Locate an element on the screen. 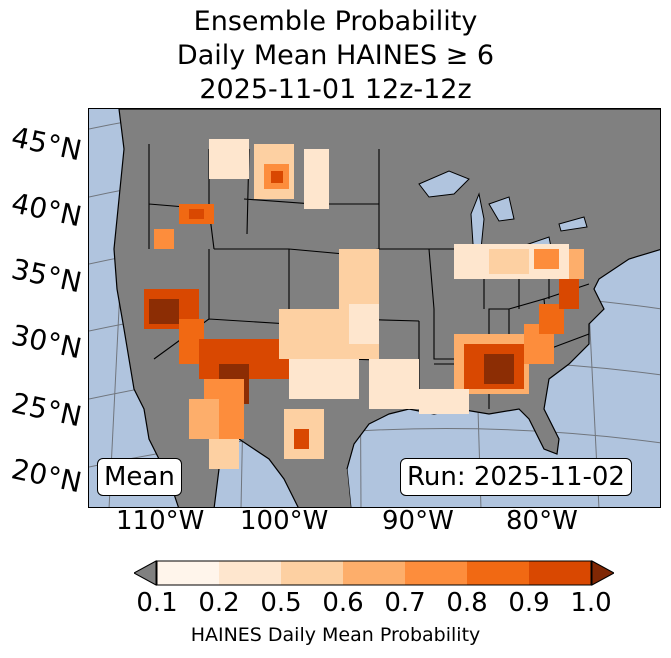 This screenshot has height=658, width=671. lon-label-110: 110°W is located at coordinates (160, 521).